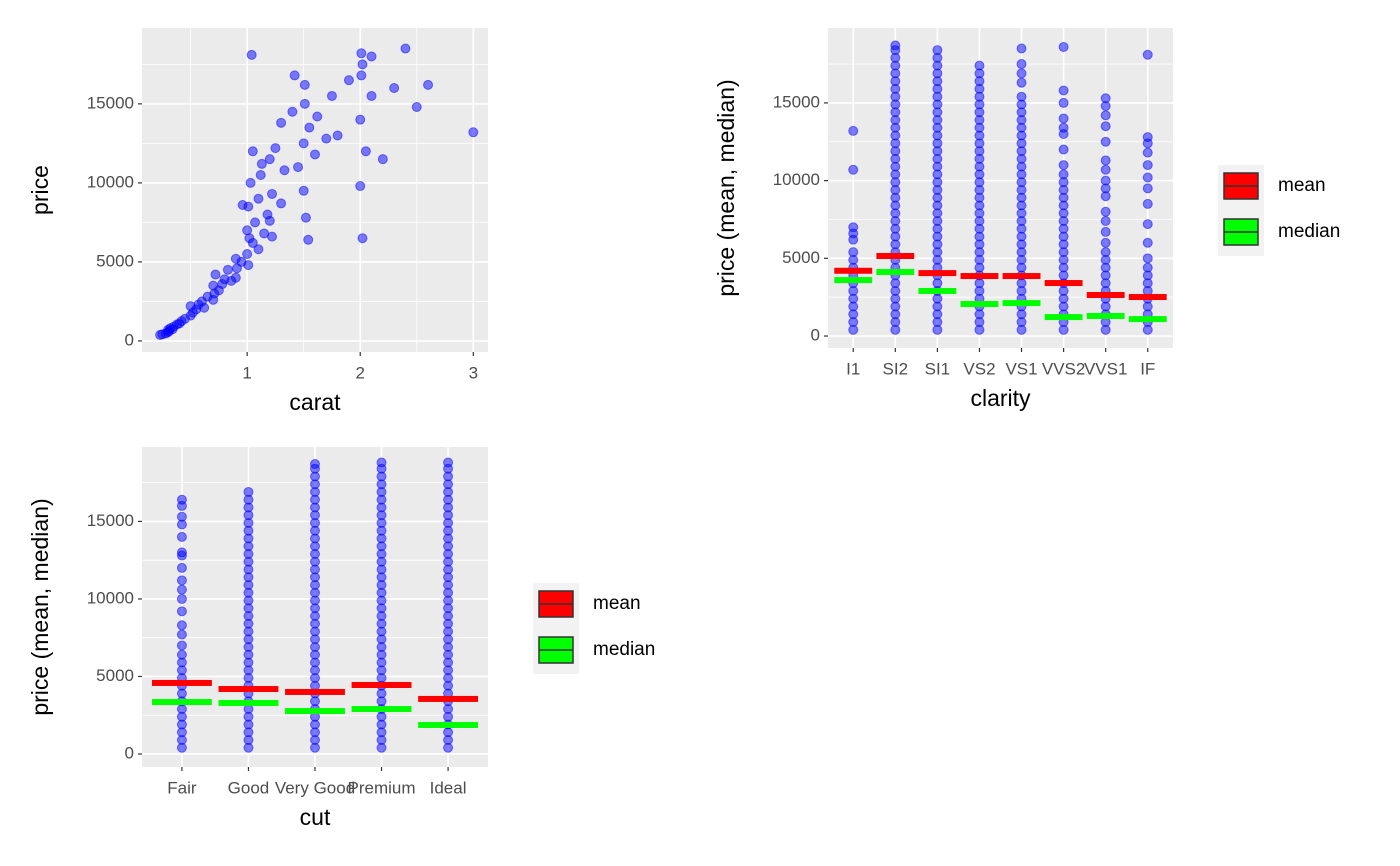 Image resolution: width=1400 pixels, height=866 pixels. Describe the element at coordinates (182, 787) in the screenshot. I see `x-tick-label: Fair` at that location.